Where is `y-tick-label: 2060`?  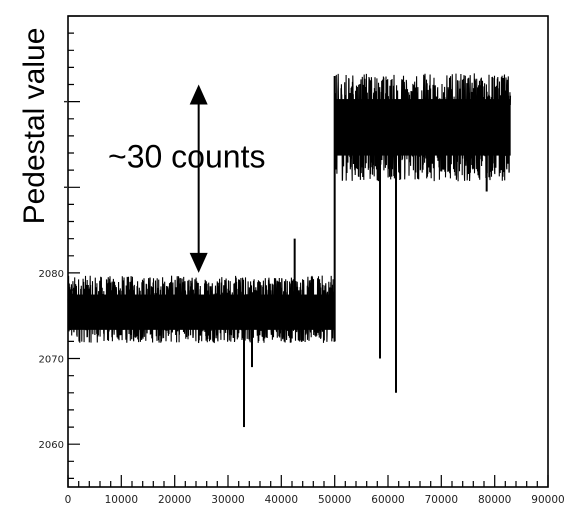
y-tick-label: 2060 is located at coordinates (51, 445).